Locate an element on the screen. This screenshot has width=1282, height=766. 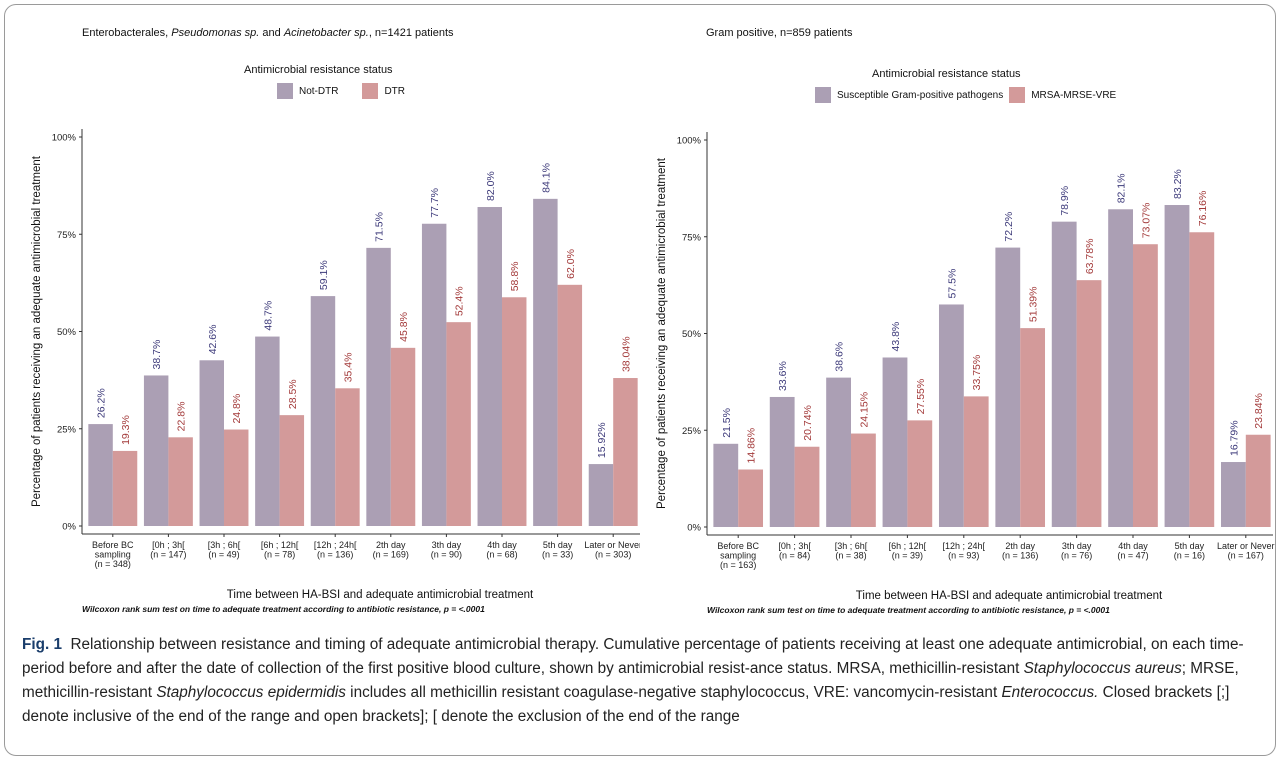
data-label: 19.3% is located at coordinates (126, 430).